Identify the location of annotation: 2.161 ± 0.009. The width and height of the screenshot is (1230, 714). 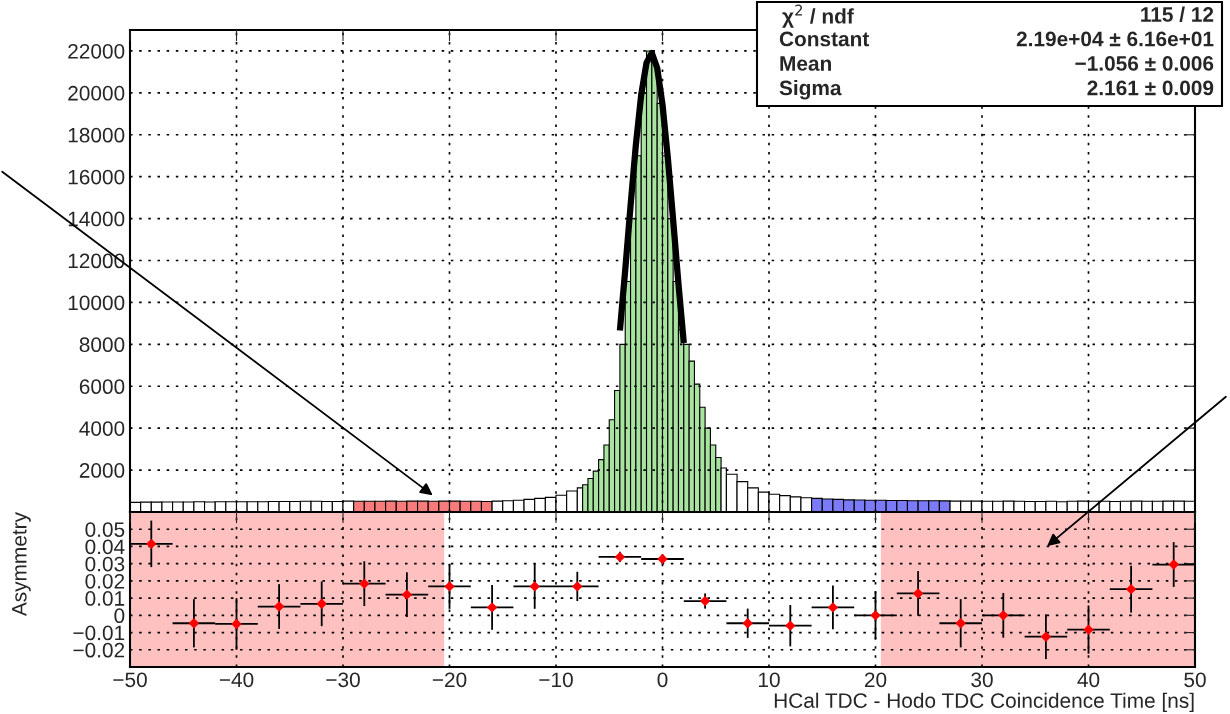
(1150, 88).